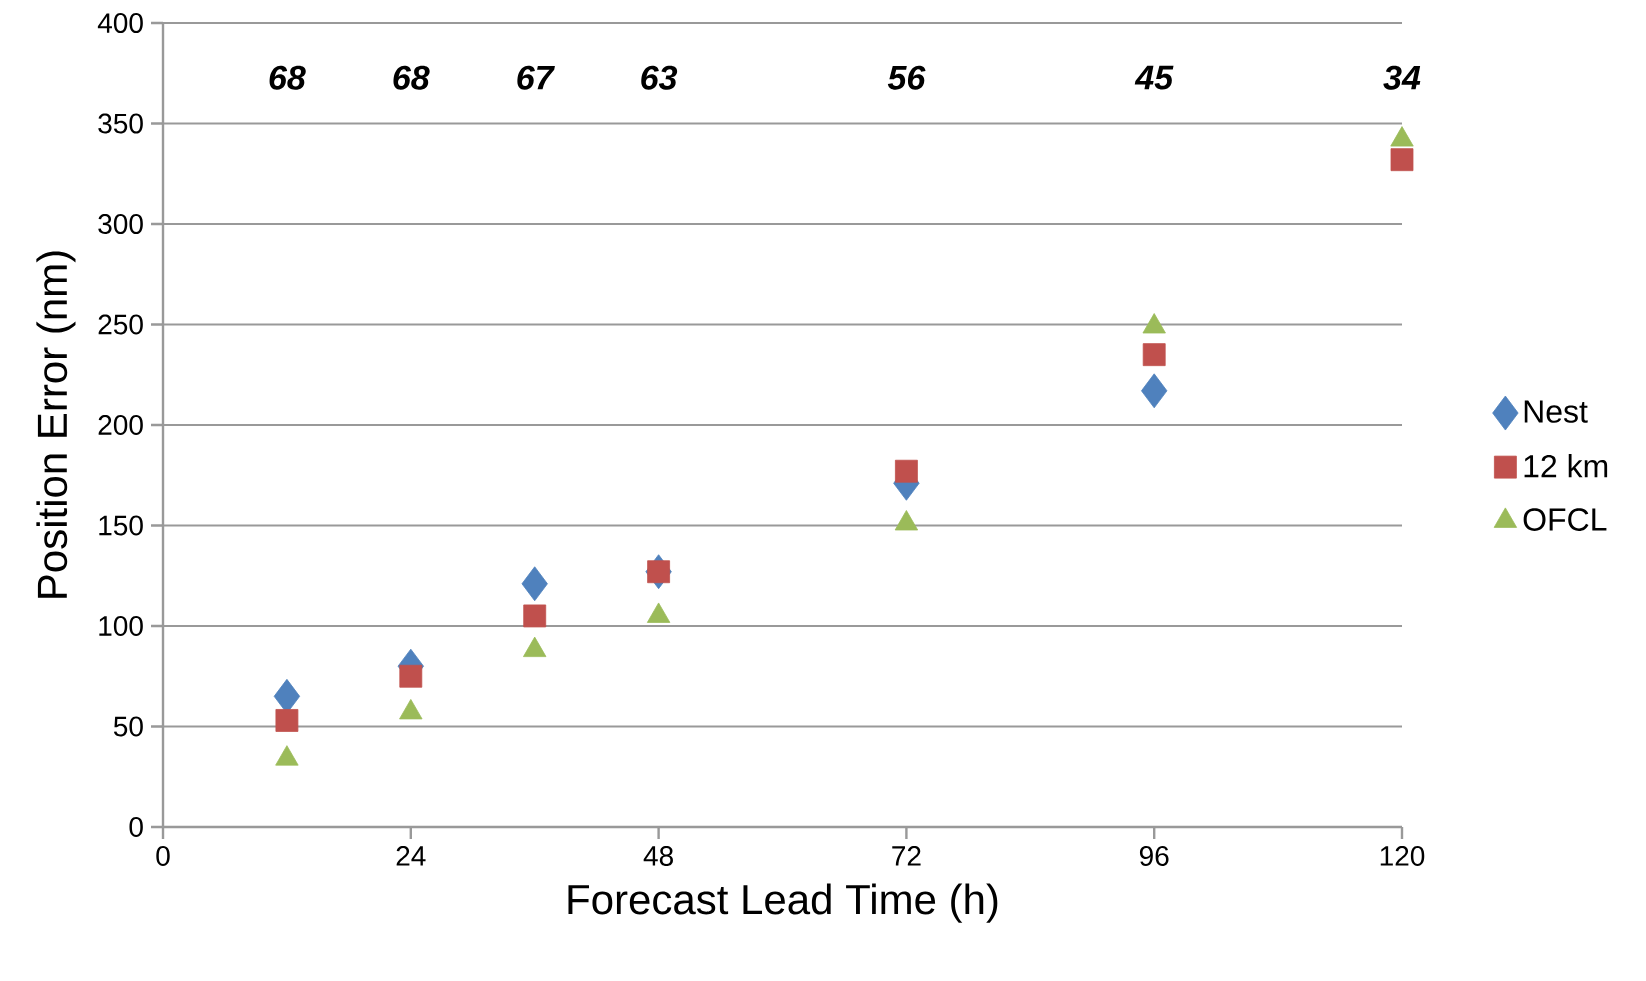 The height and width of the screenshot is (981, 1646). I want to click on y-axis-title: Position Error (nm), so click(56, 424).